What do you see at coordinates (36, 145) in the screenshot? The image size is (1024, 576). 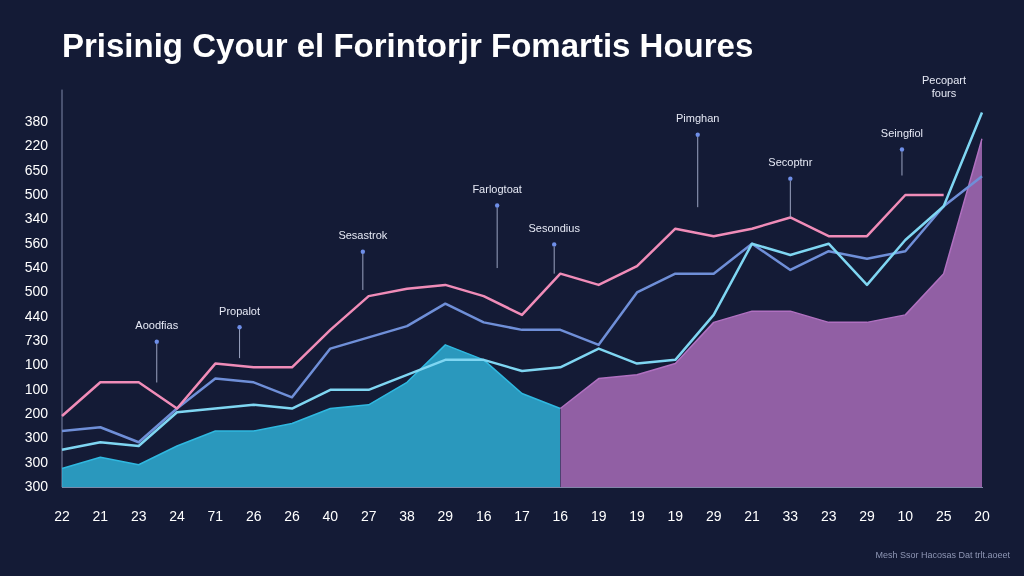 I see `text: 220` at bounding box center [36, 145].